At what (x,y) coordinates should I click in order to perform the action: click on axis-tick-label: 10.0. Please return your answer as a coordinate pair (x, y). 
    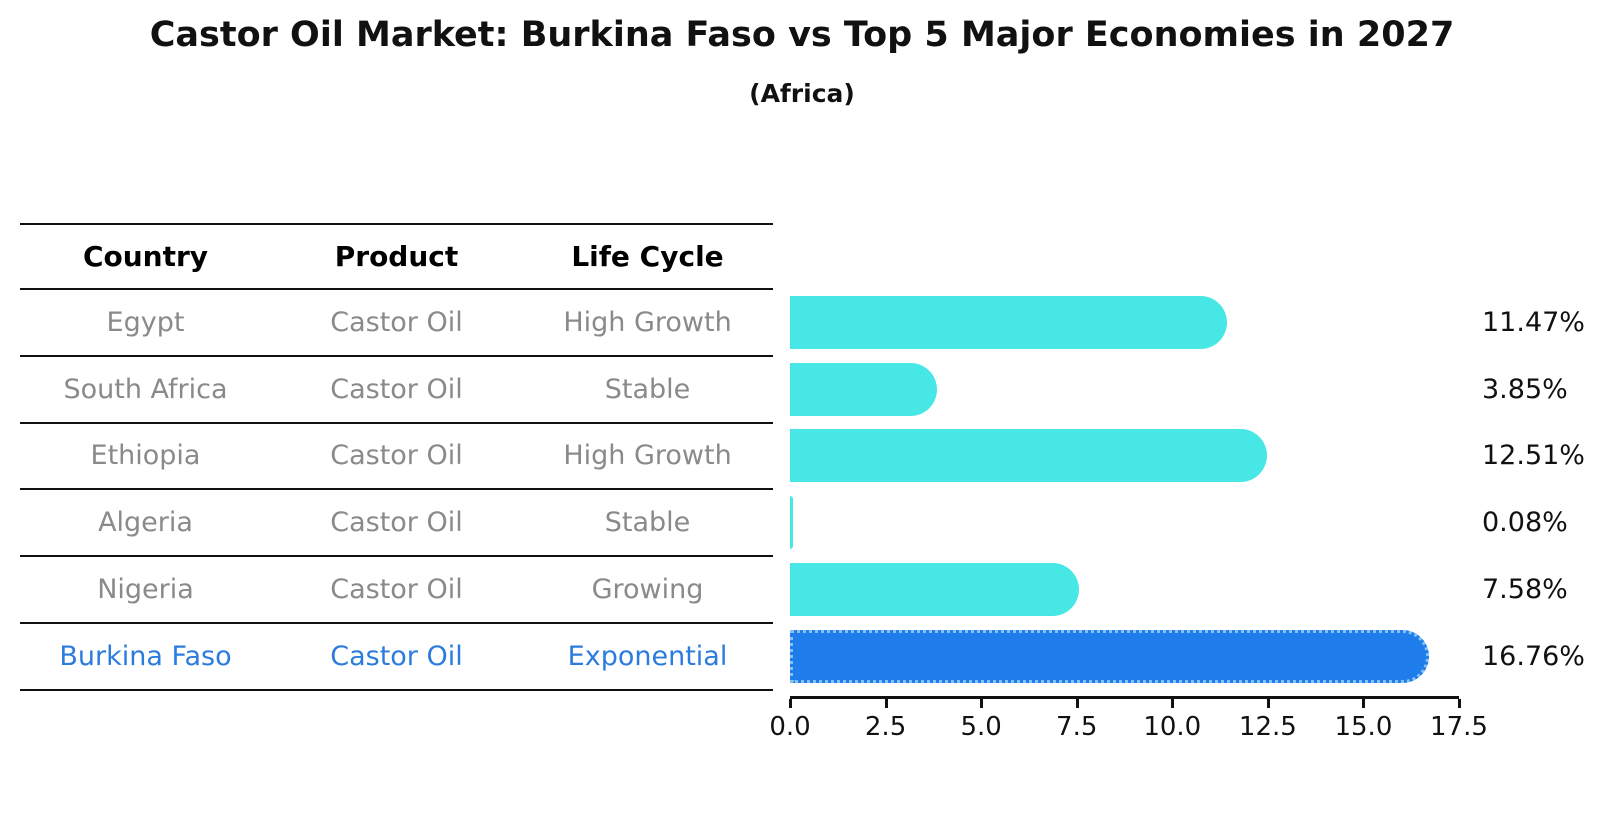
    Looking at the image, I should click on (1172, 727).